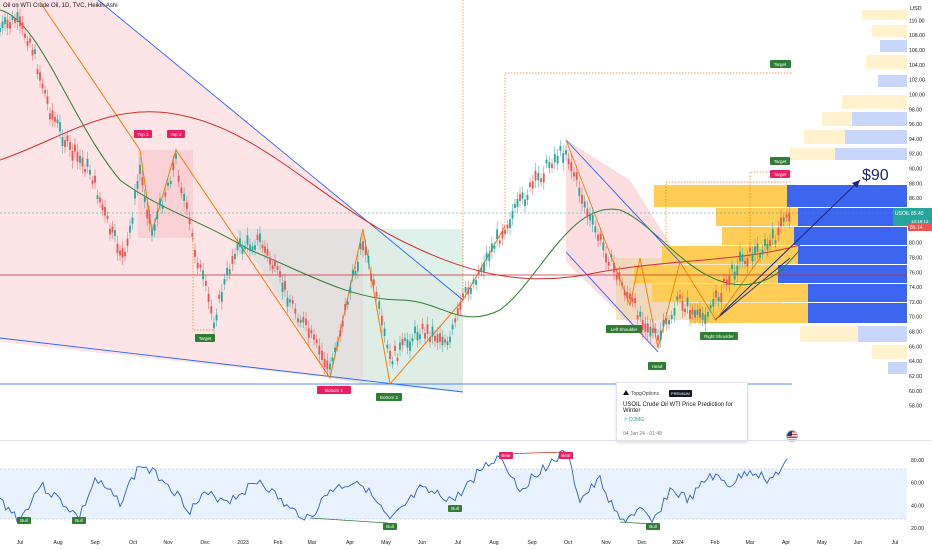 This screenshot has width=932, height=550. What do you see at coordinates (24, 520) in the screenshot?
I see `rsi-bull-label-1: Bull` at bounding box center [24, 520].